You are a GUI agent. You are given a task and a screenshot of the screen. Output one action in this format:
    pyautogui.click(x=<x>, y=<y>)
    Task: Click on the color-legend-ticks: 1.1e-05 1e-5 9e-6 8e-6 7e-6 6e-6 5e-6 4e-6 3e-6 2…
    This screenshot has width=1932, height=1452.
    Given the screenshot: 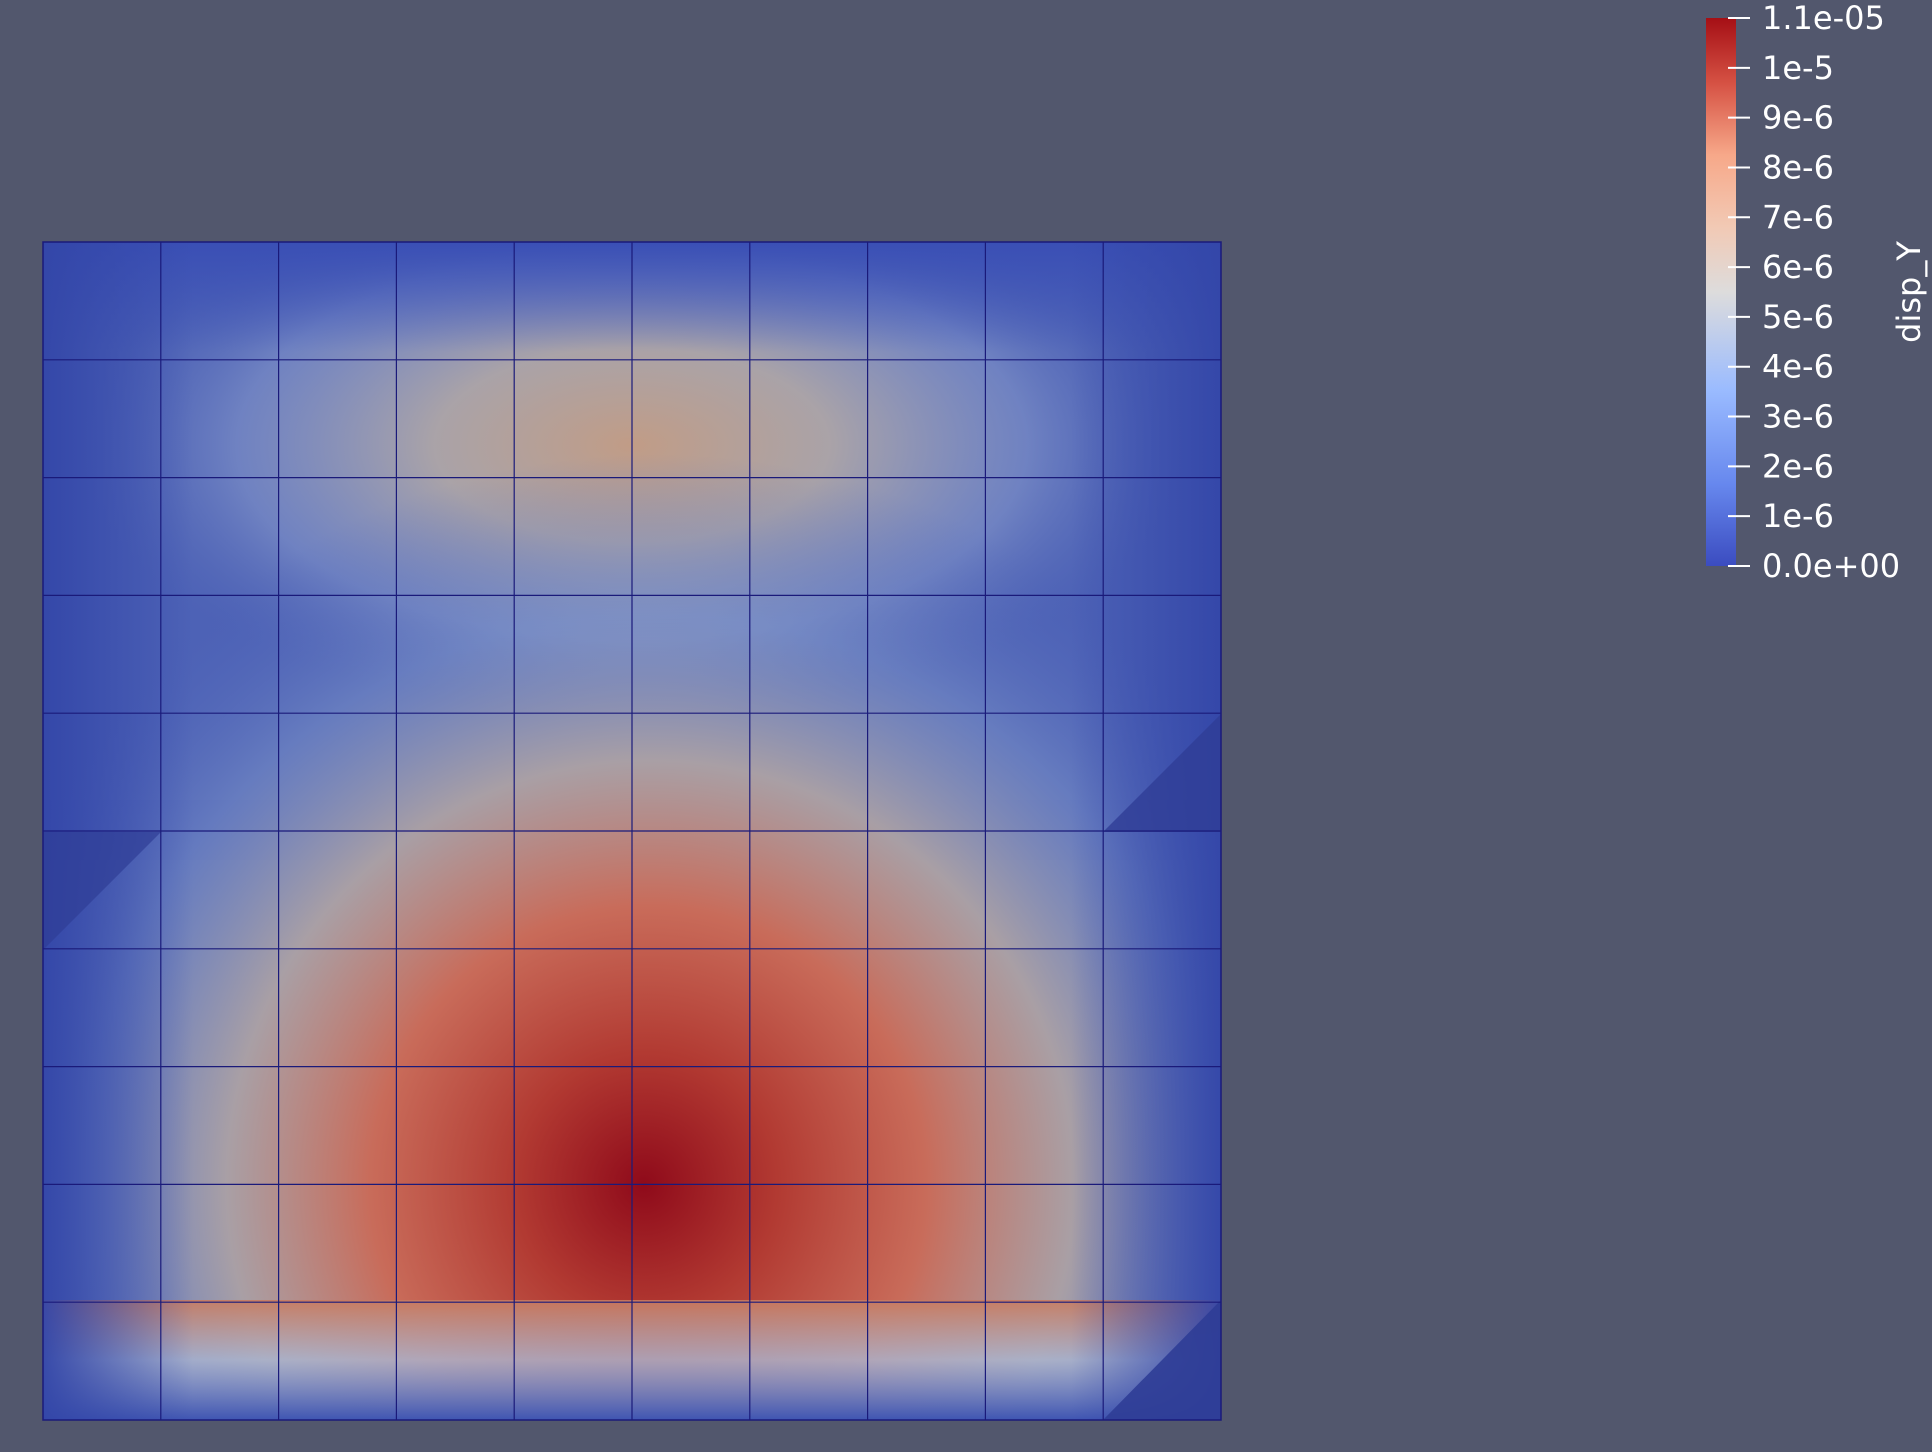 What is the action you would take?
    pyautogui.click(x=1814, y=292)
    